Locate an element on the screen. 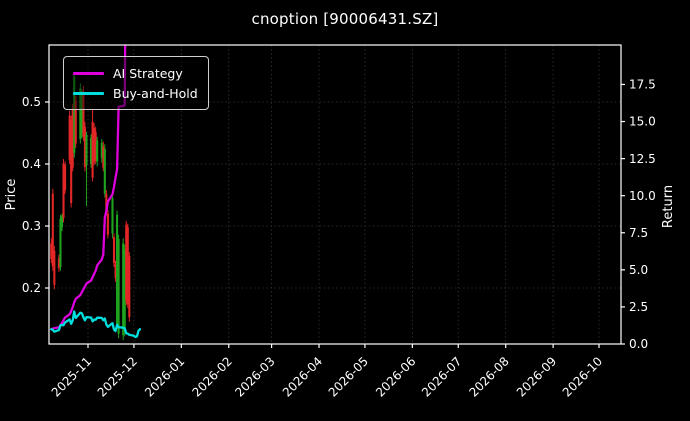  price-tick-label: 0.3 is located at coordinates (31, 226).